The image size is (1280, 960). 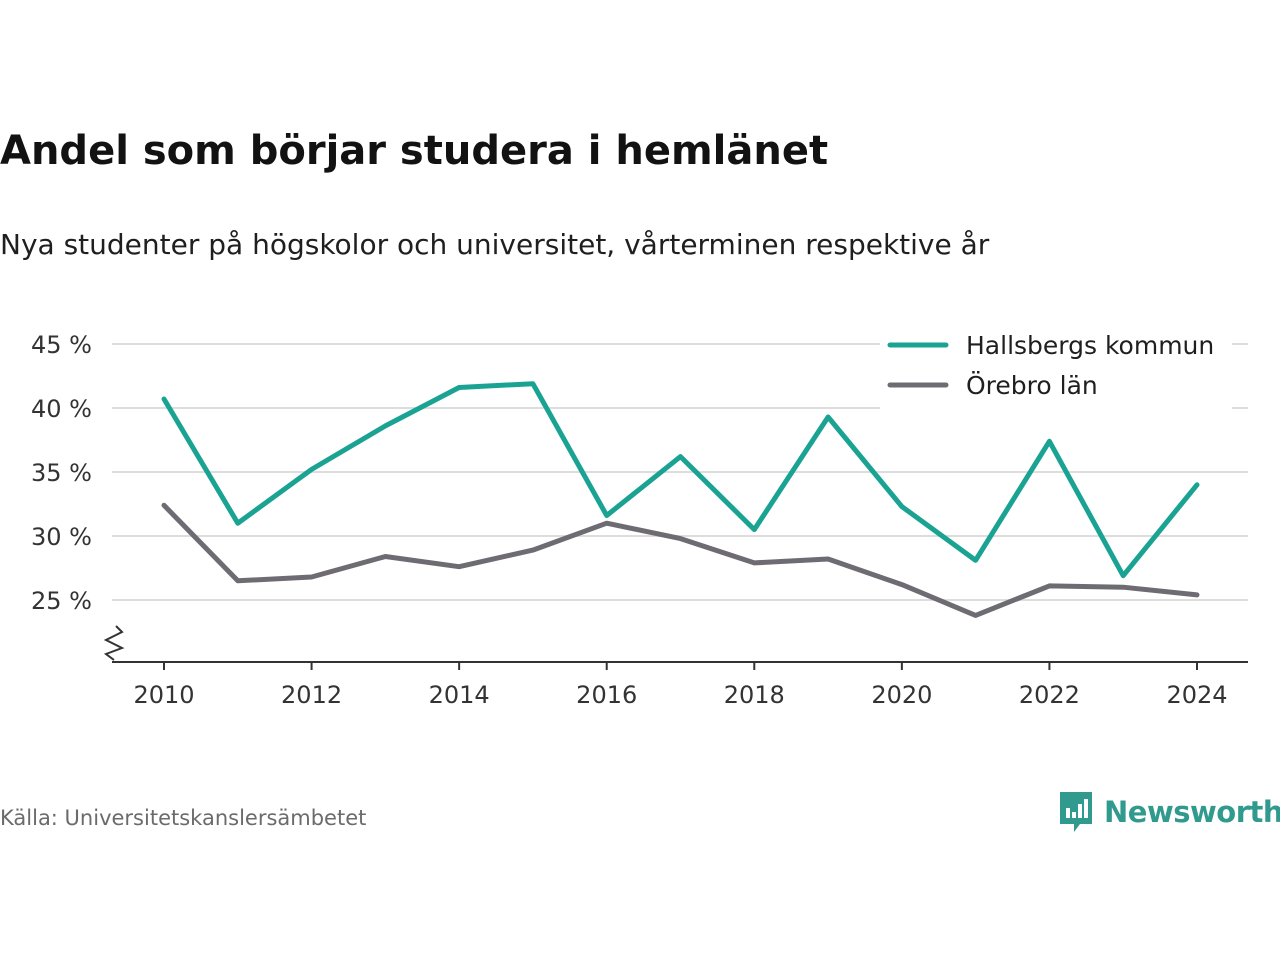 I want to click on legend-label: Örebro län, so click(x=1032, y=385).